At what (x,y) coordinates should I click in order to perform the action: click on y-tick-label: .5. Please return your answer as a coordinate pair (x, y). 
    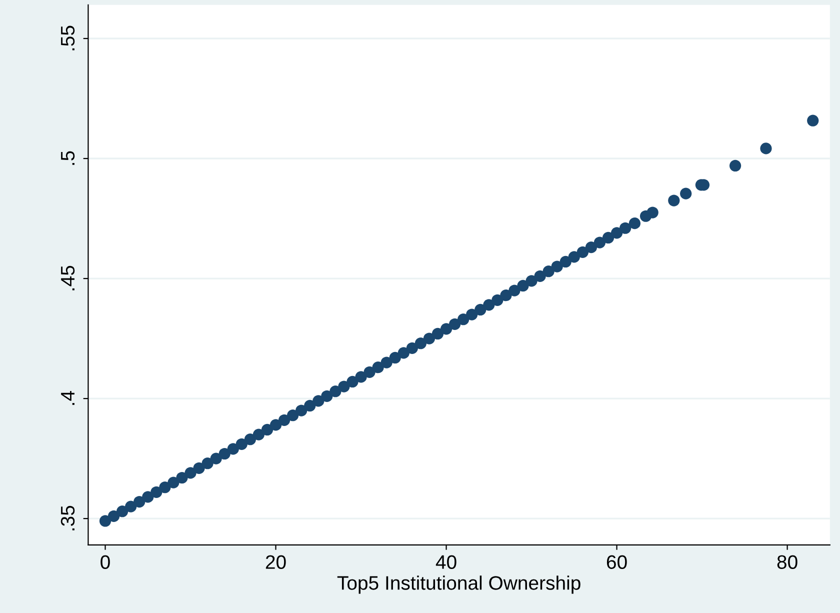
    Looking at the image, I should click on (68, 158).